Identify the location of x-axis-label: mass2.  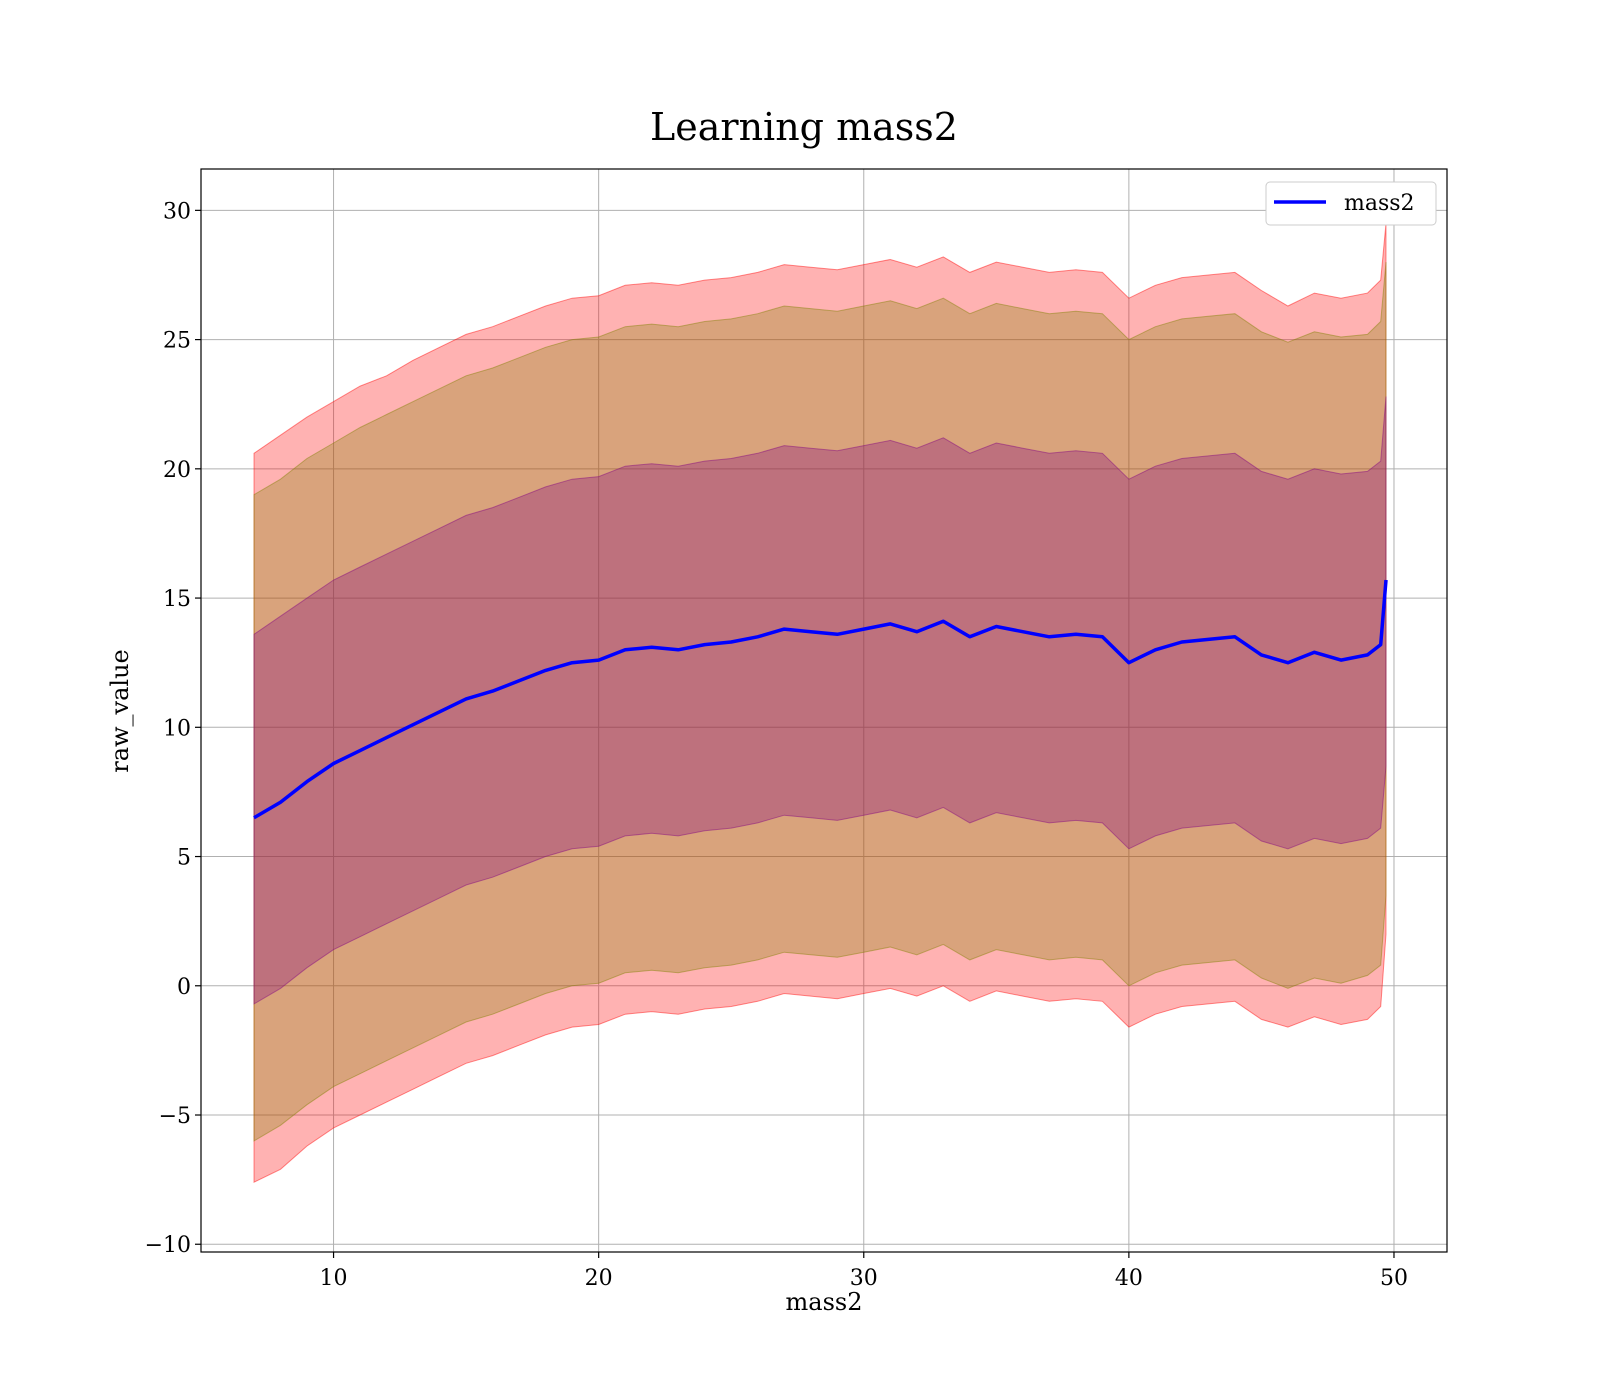
(824, 1302).